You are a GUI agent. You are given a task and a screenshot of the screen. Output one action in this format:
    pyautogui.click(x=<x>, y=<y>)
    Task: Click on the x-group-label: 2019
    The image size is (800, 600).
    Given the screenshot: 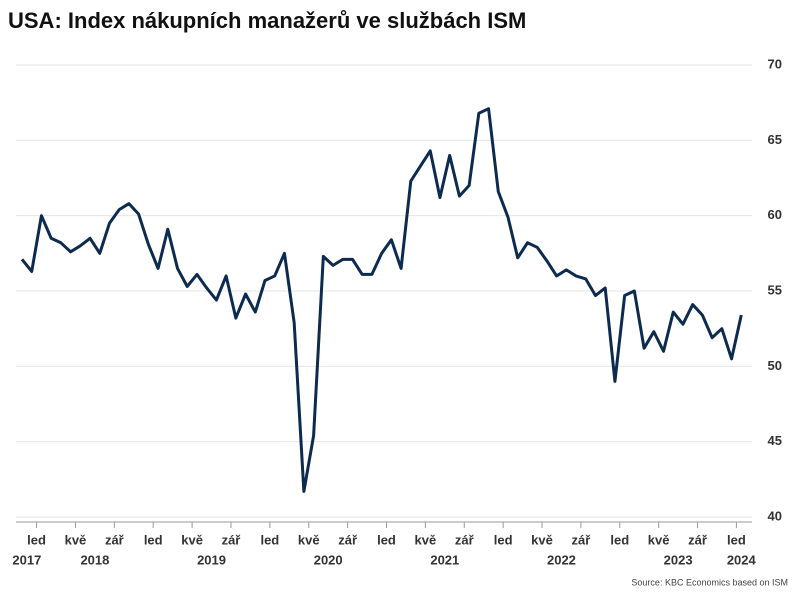 What is the action you would take?
    pyautogui.click(x=211, y=559)
    